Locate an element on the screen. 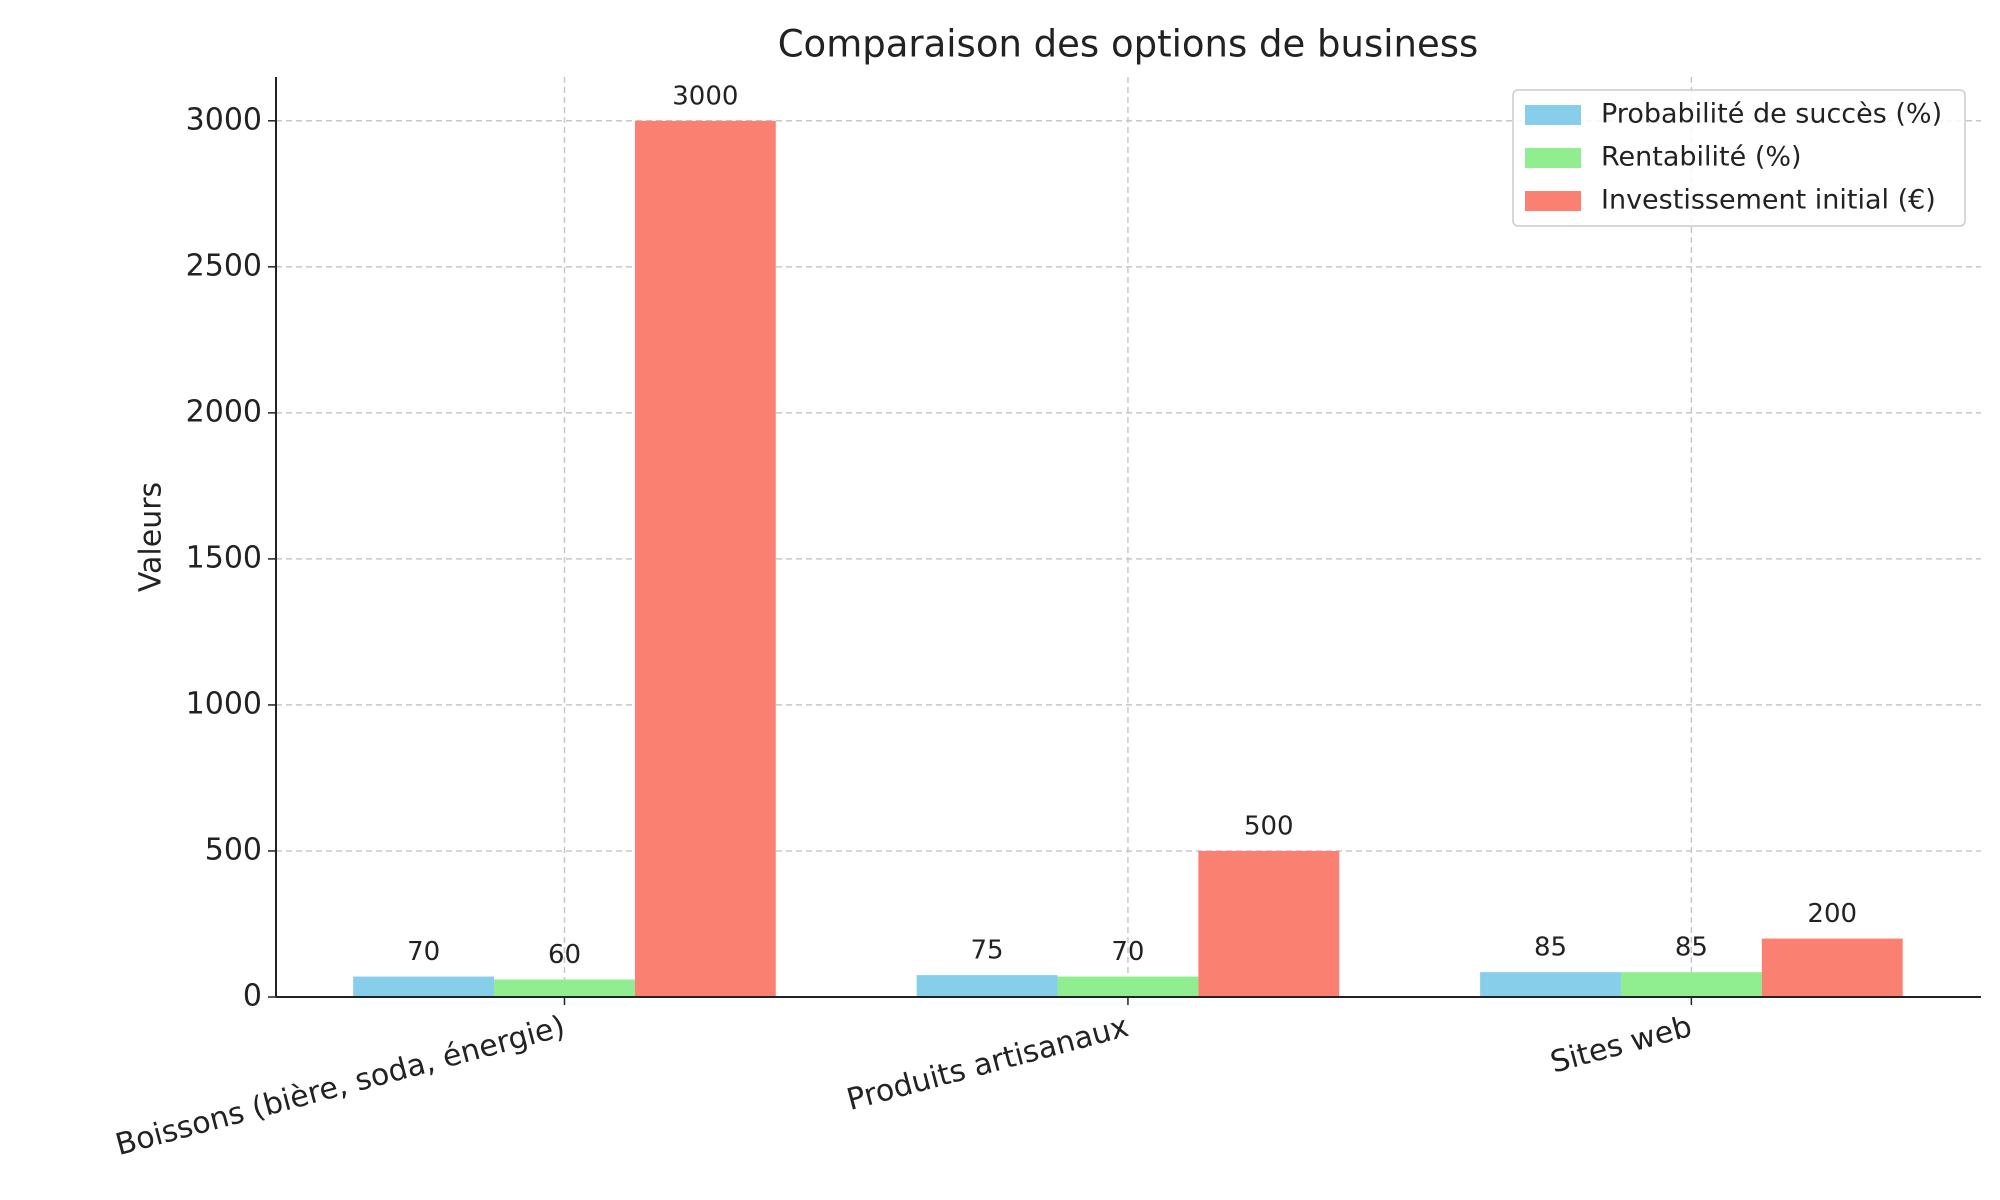  y-tick-label: 500 is located at coordinates (233, 849).